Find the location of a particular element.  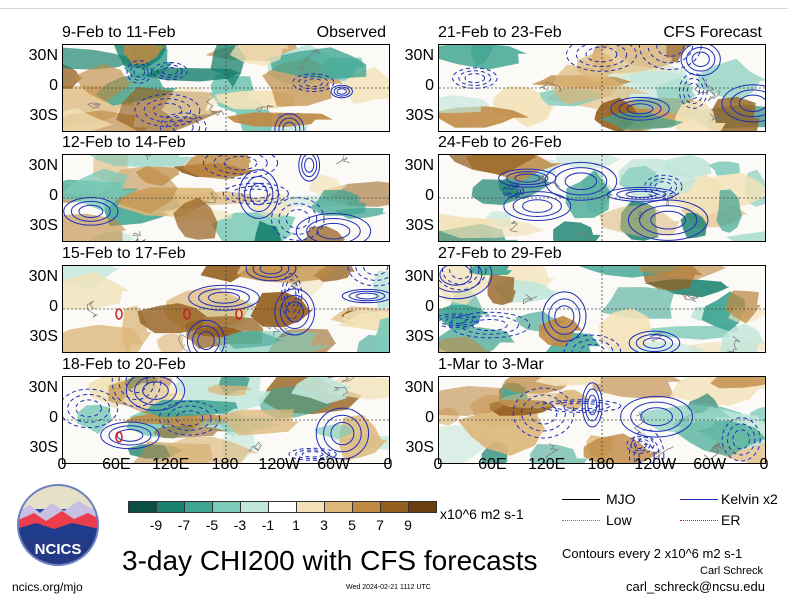

colorbar-label: 3 is located at coordinates (324, 525).